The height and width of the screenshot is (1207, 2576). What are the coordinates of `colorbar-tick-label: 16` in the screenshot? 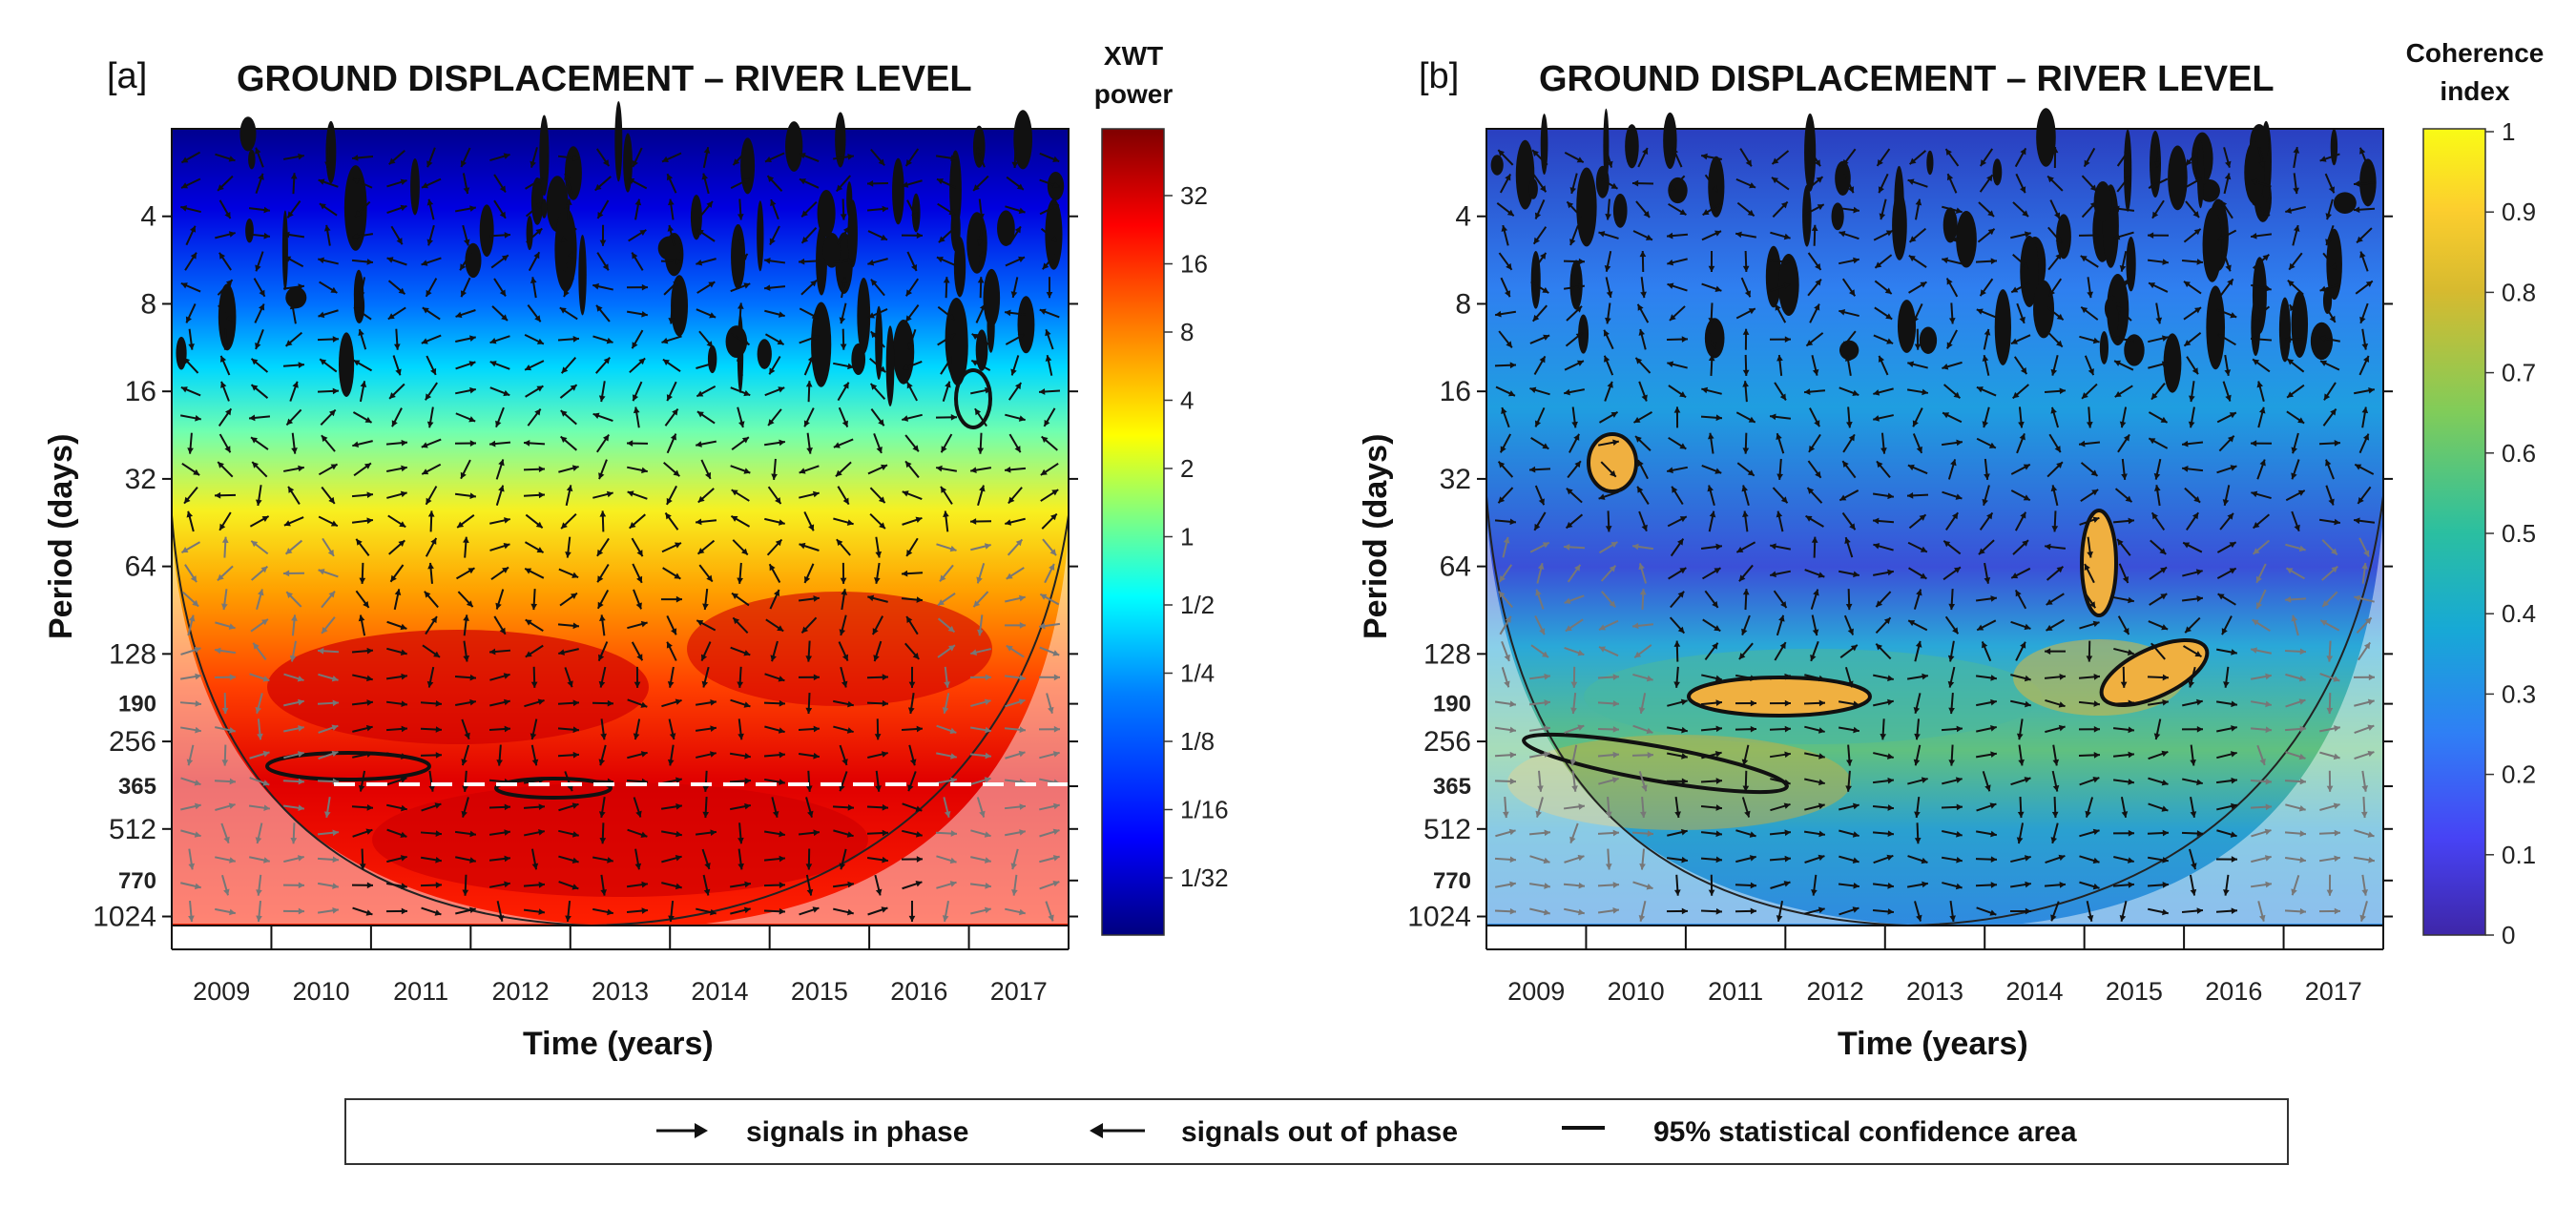 It's located at (1194, 264).